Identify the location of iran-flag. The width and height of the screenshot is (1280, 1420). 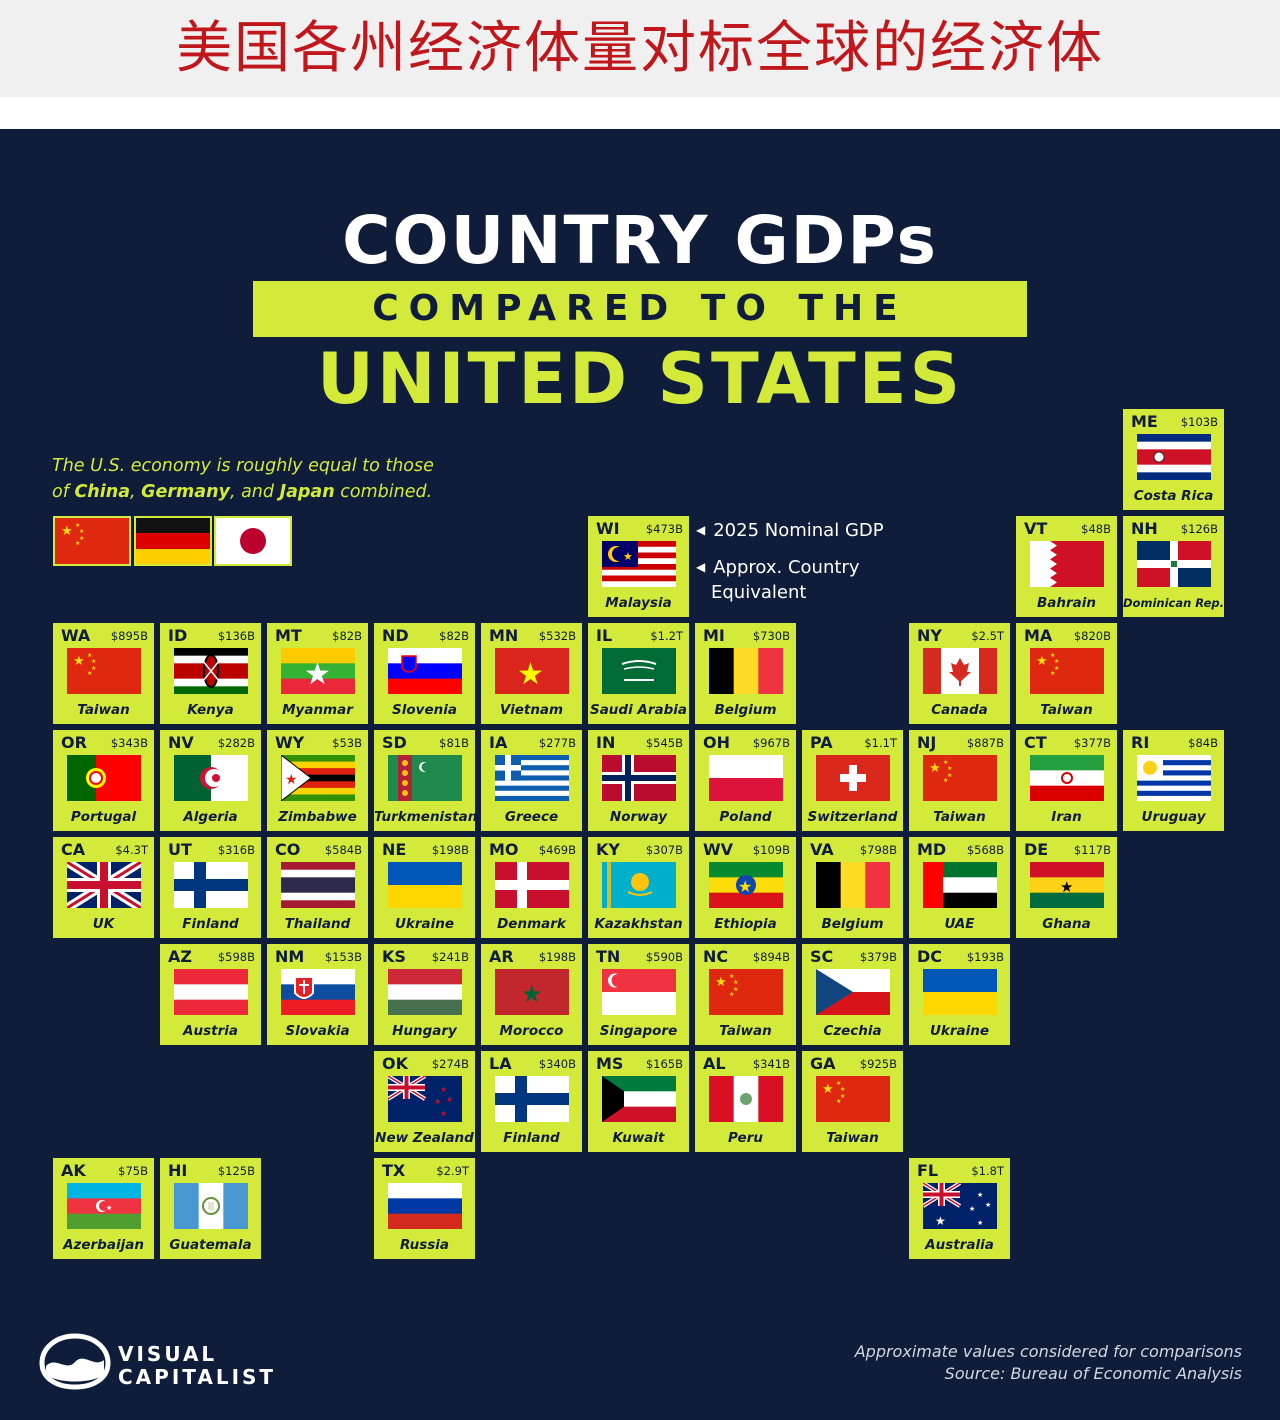
(1067, 778).